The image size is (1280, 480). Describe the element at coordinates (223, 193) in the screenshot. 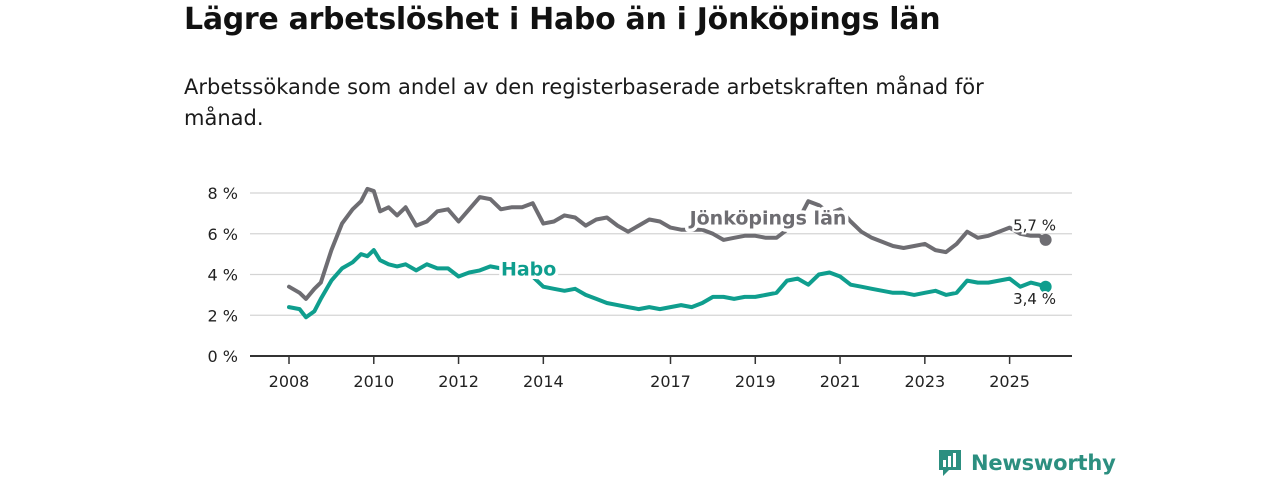

I see `y-tick-label: 8 %` at that location.